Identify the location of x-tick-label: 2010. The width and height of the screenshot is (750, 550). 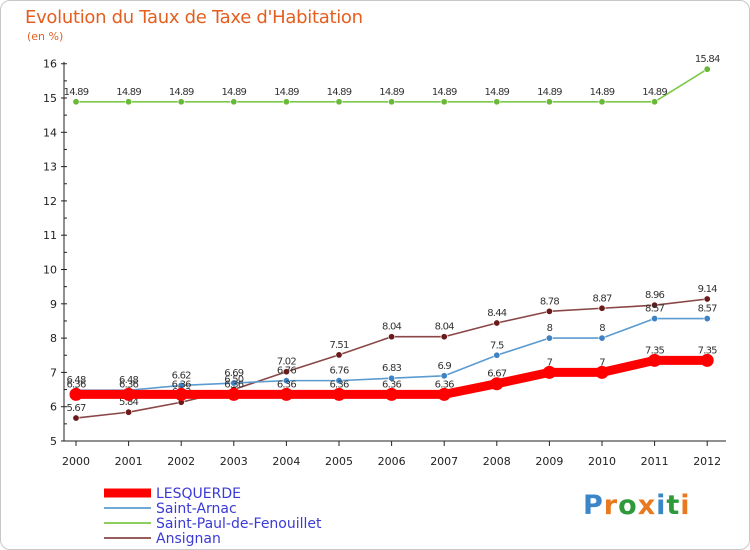
(602, 461).